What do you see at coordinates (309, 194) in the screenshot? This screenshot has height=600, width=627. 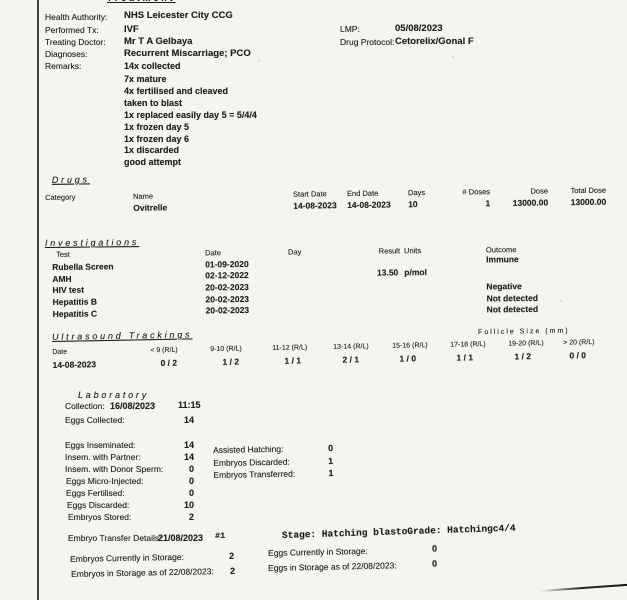 I see `column-header-start-date: Start Date` at bounding box center [309, 194].